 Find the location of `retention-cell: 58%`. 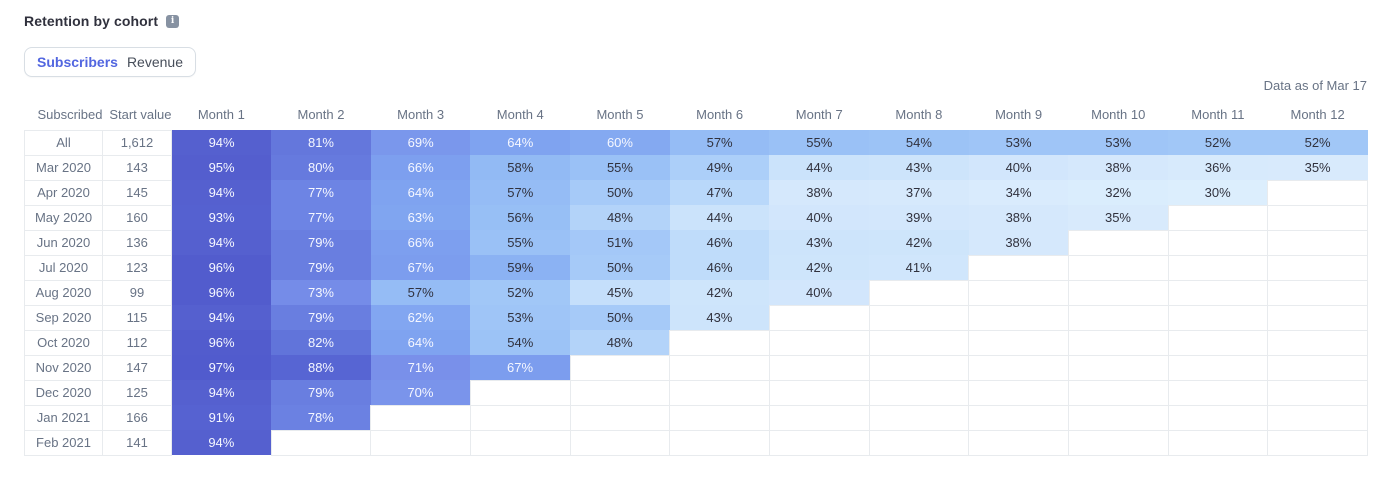

retention-cell: 58% is located at coordinates (520, 167).